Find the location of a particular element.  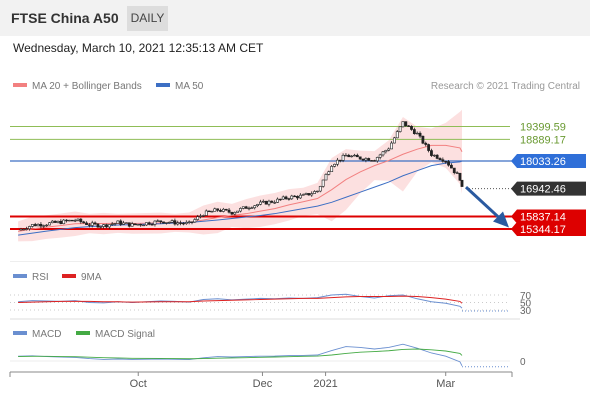

macd-signal-legend-swatch is located at coordinates (83, 333).